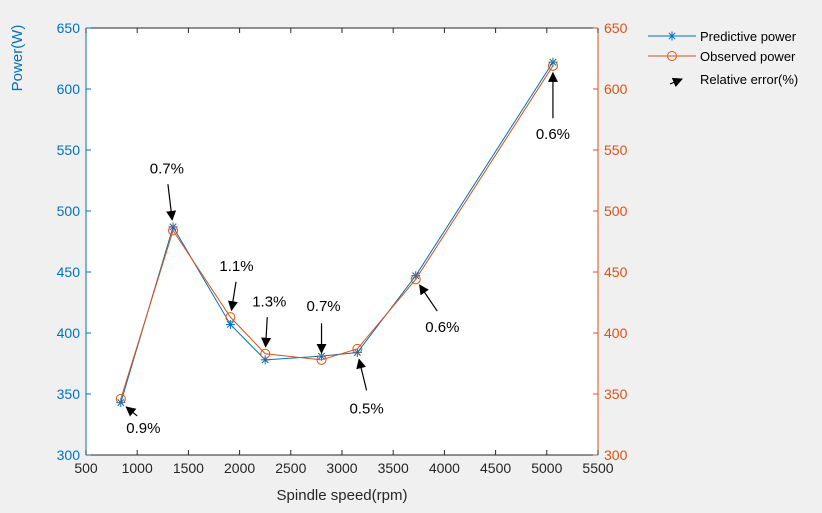 The image size is (822, 513). What do you see at coordinates (69, 333) in the screenshot?
I see `y-tick-label-left: 400` at bounding box center [69, 333].